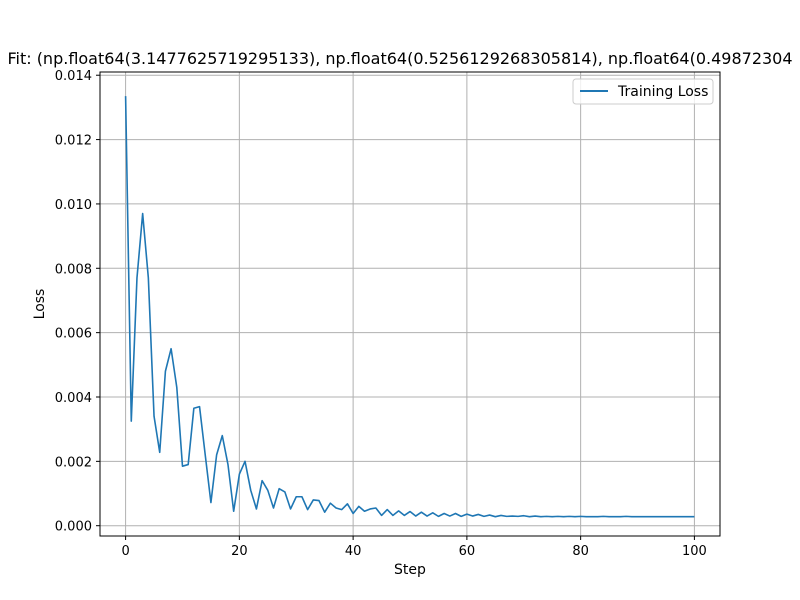 This screenshot has height=600, width=800. I want to click on y-tick-label: 0.012, so click(73, 141).